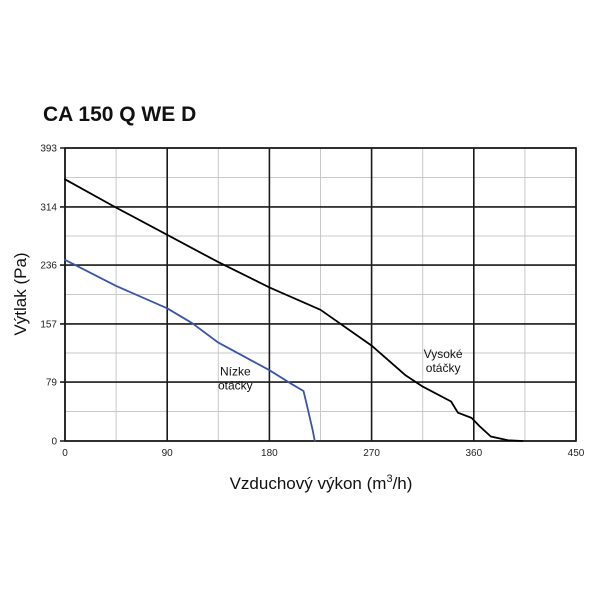 The height and width of the screenshot is (600, 600). What do you see at coordinates (190, 350) in the screenshot?
I see `series-line-low-speed` at bounding box center [190, 350].